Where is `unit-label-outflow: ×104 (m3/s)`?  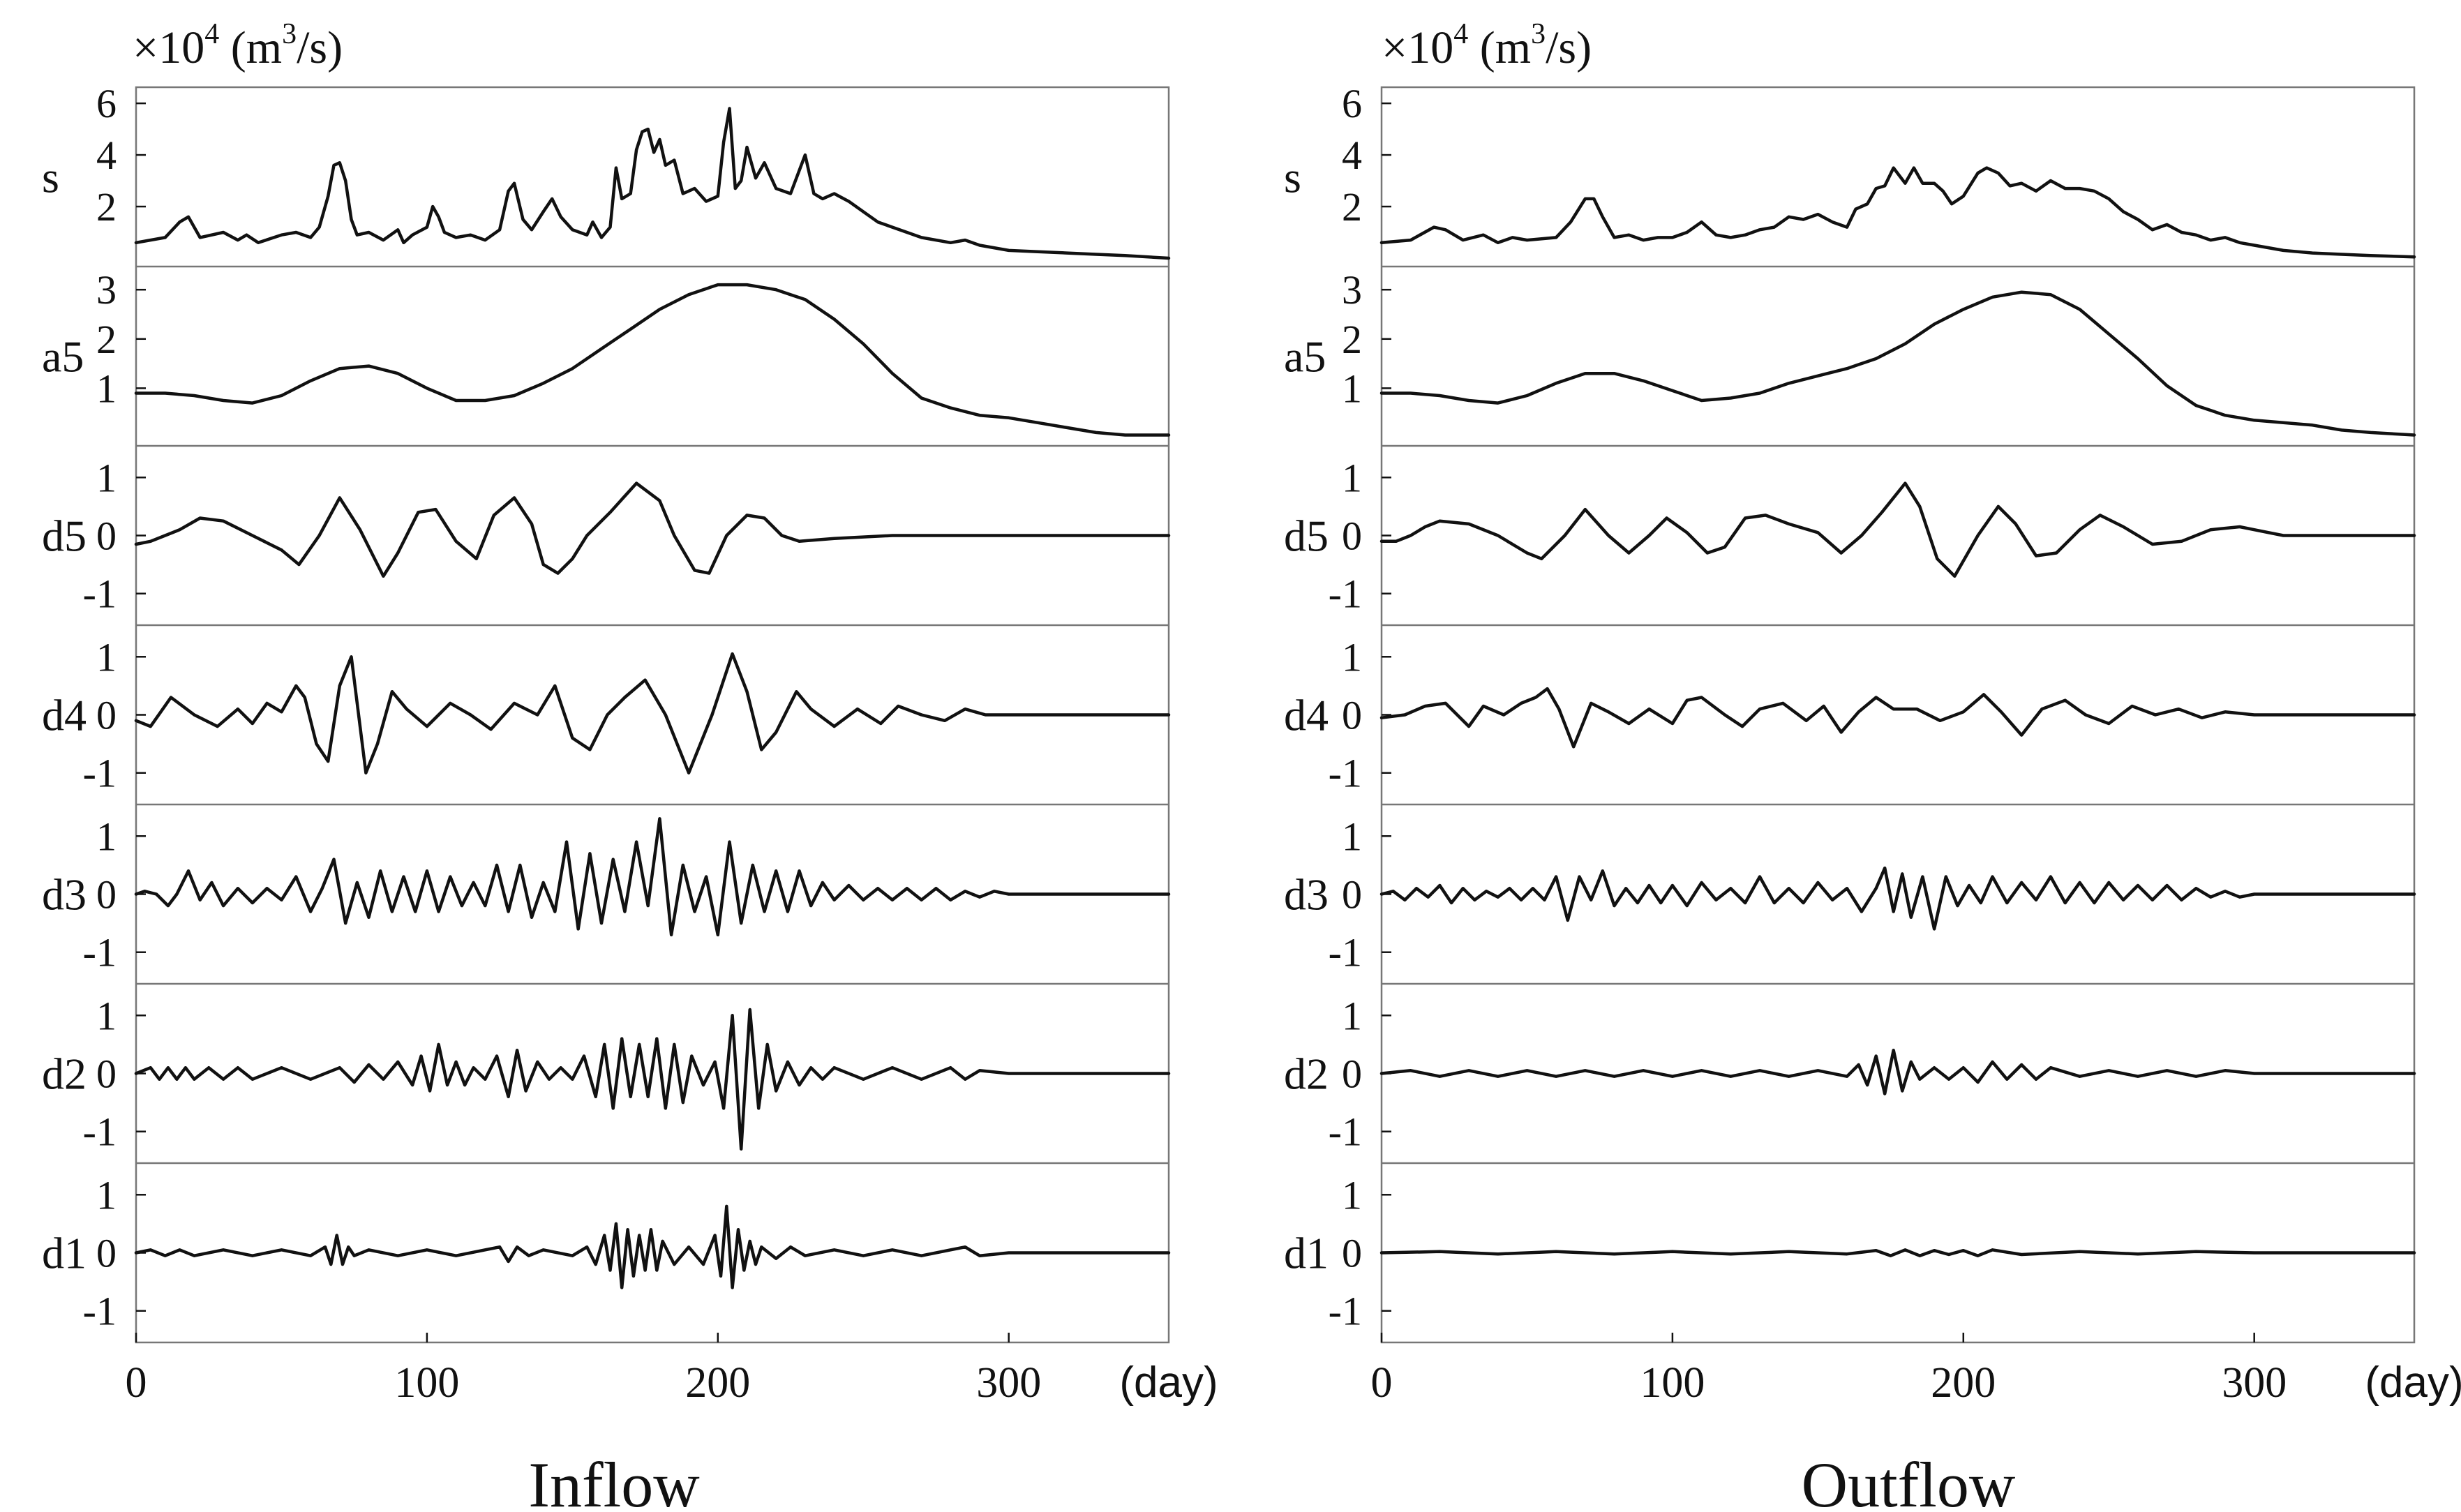
unit-label-outflow: ×104 (m3/s) is located at coordinates (1487, 45).